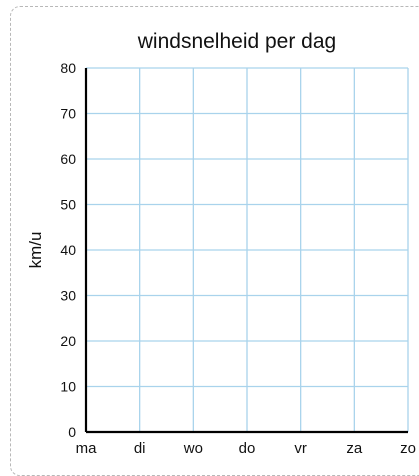 The image size is (419, 476). I want to click on x-tick-label: wo, so click(193, 448).